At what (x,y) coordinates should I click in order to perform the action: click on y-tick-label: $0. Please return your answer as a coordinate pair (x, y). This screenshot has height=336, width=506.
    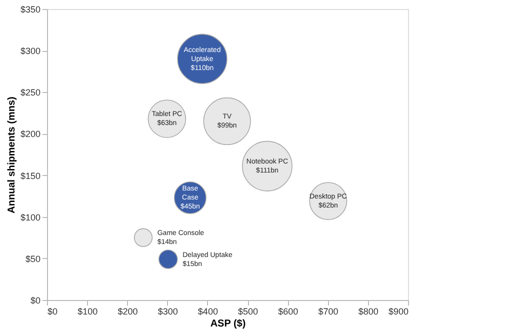
    Looking at the image, I should click on (35, 301).